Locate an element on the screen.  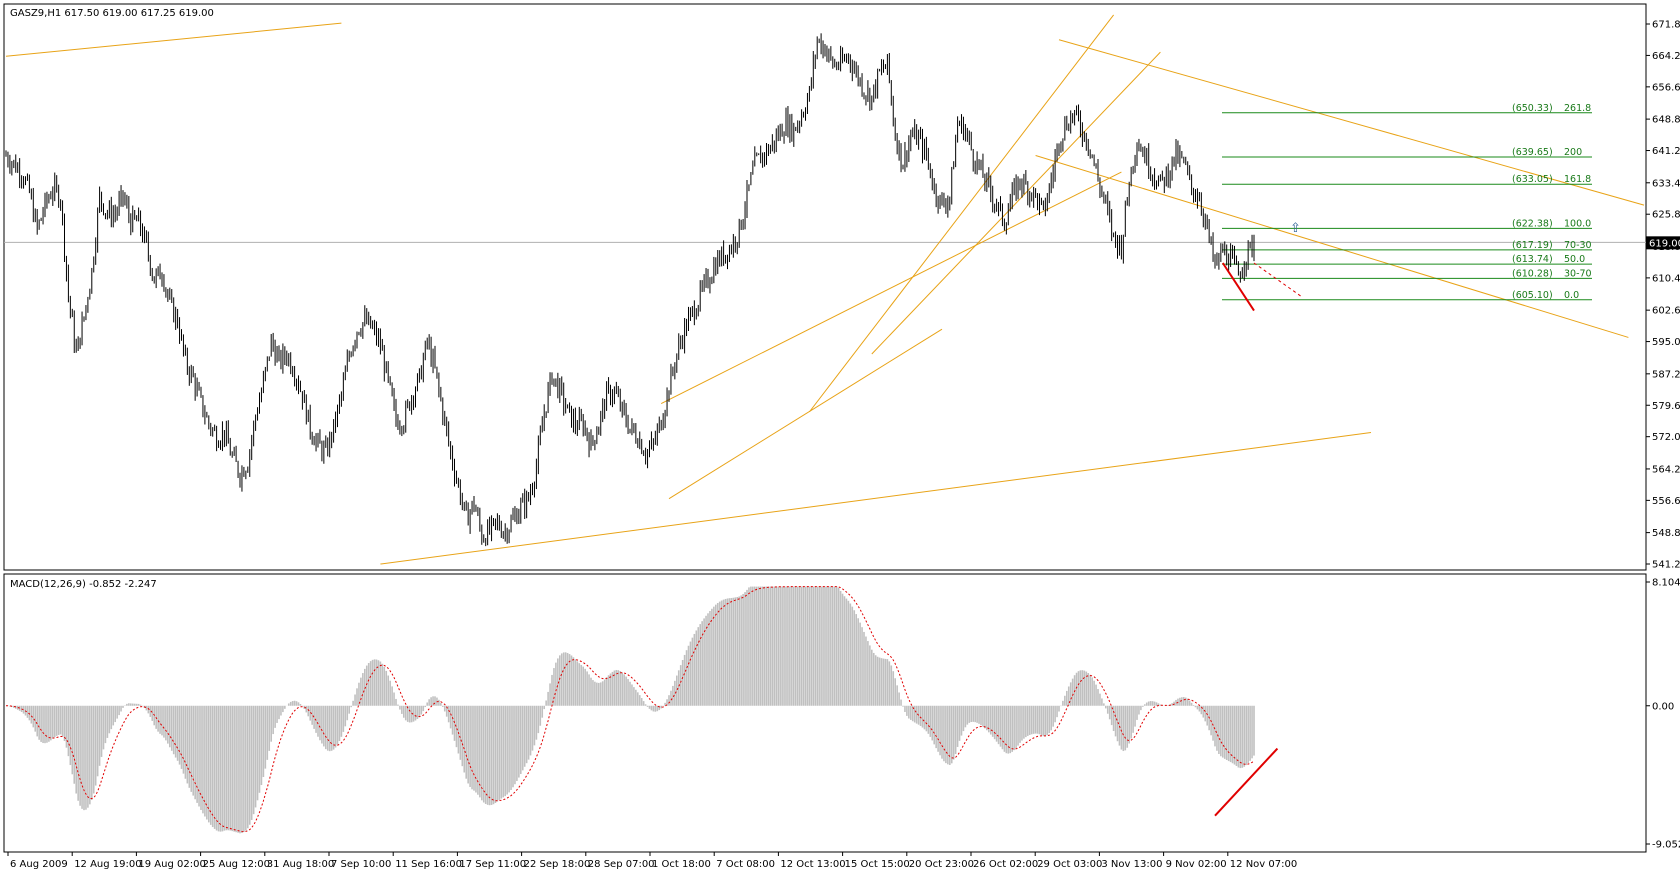
time-tick-label: 9 Nov 02:00 is located at coordinates (1196, 864).